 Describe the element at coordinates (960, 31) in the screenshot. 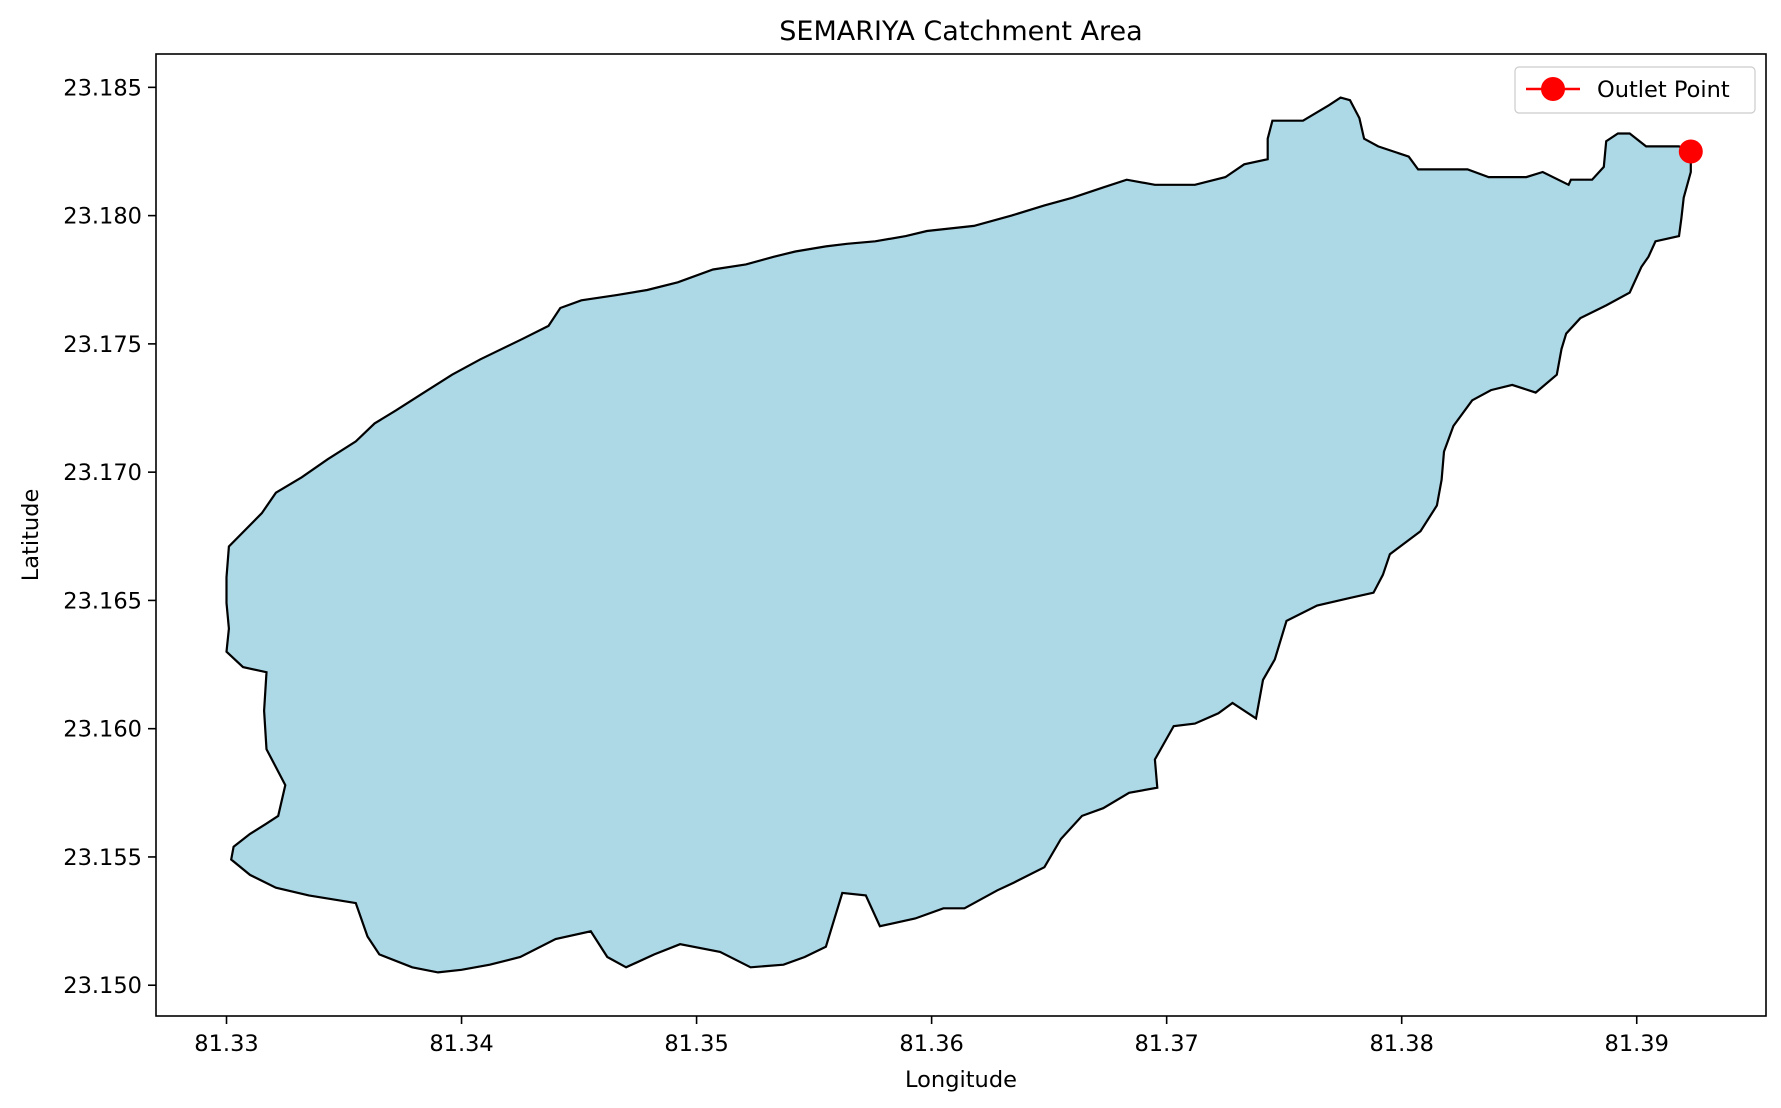

I see `chart-title: SEMARIYA Catchment Area` at that location.